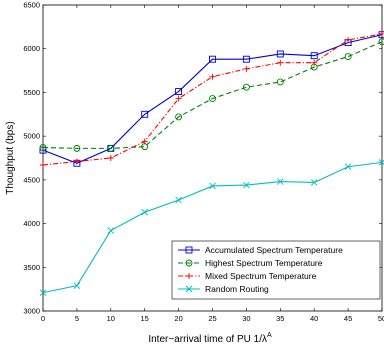 The image size is (384, 354). Describe the element at coordinates (77, 318) in the screenshot. I see `x-tick-label: 5` at that location.